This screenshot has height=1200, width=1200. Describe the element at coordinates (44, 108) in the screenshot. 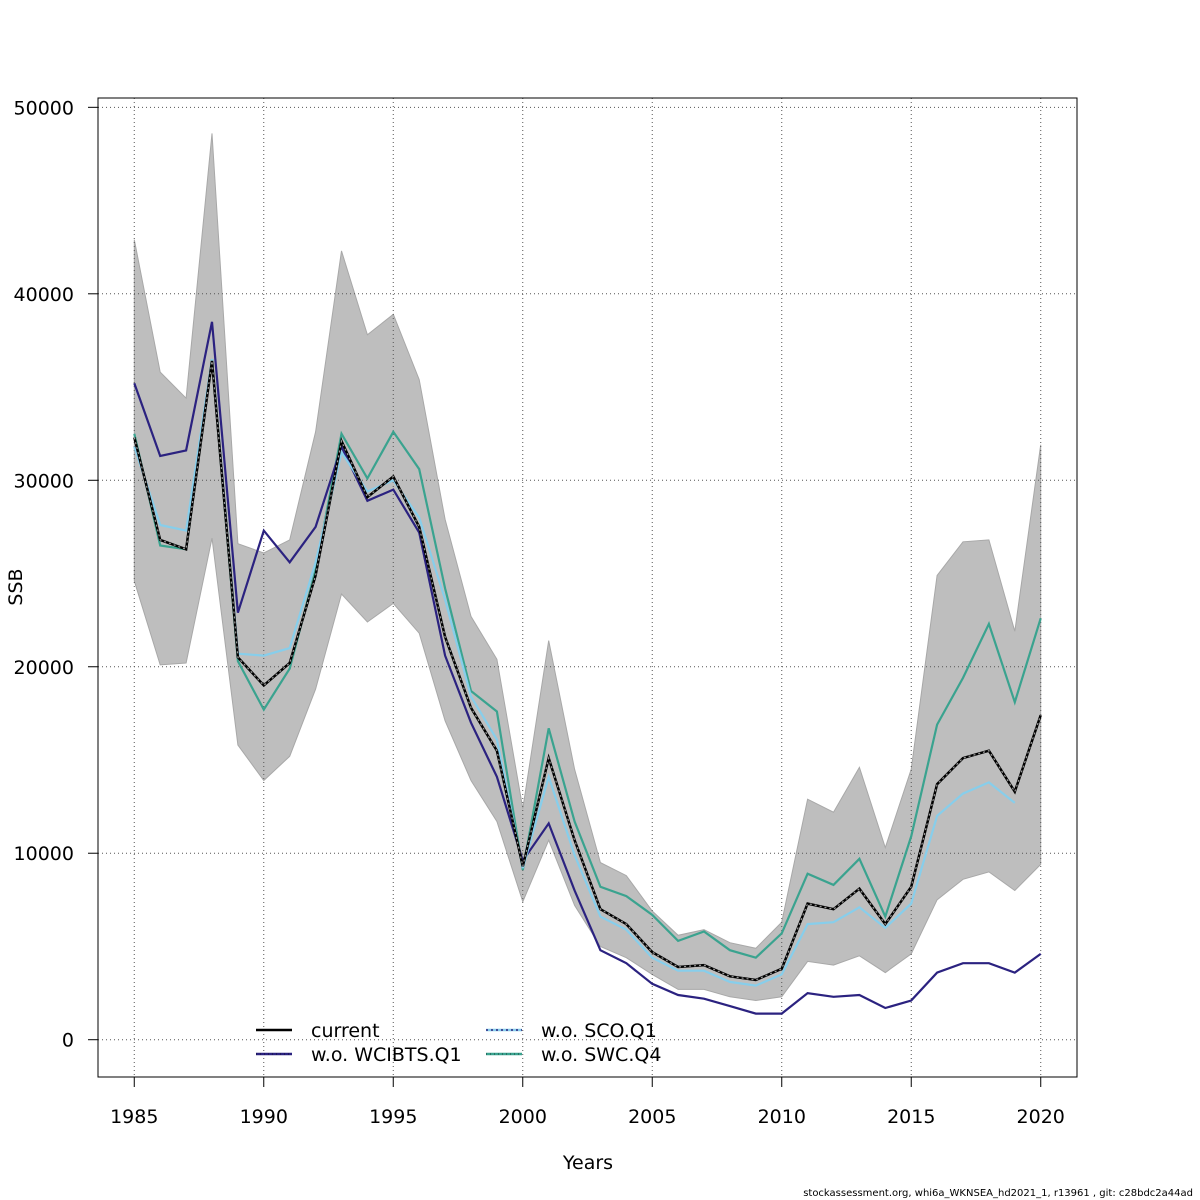

I see `y-tick-label: 50000` at that location.